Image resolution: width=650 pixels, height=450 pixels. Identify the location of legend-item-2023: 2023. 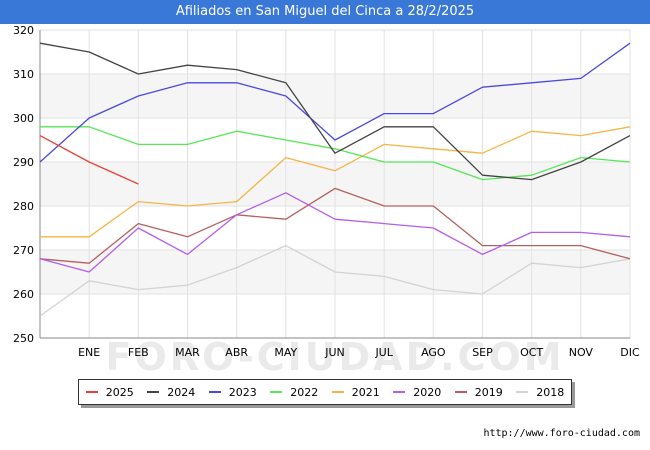
(232, 392).